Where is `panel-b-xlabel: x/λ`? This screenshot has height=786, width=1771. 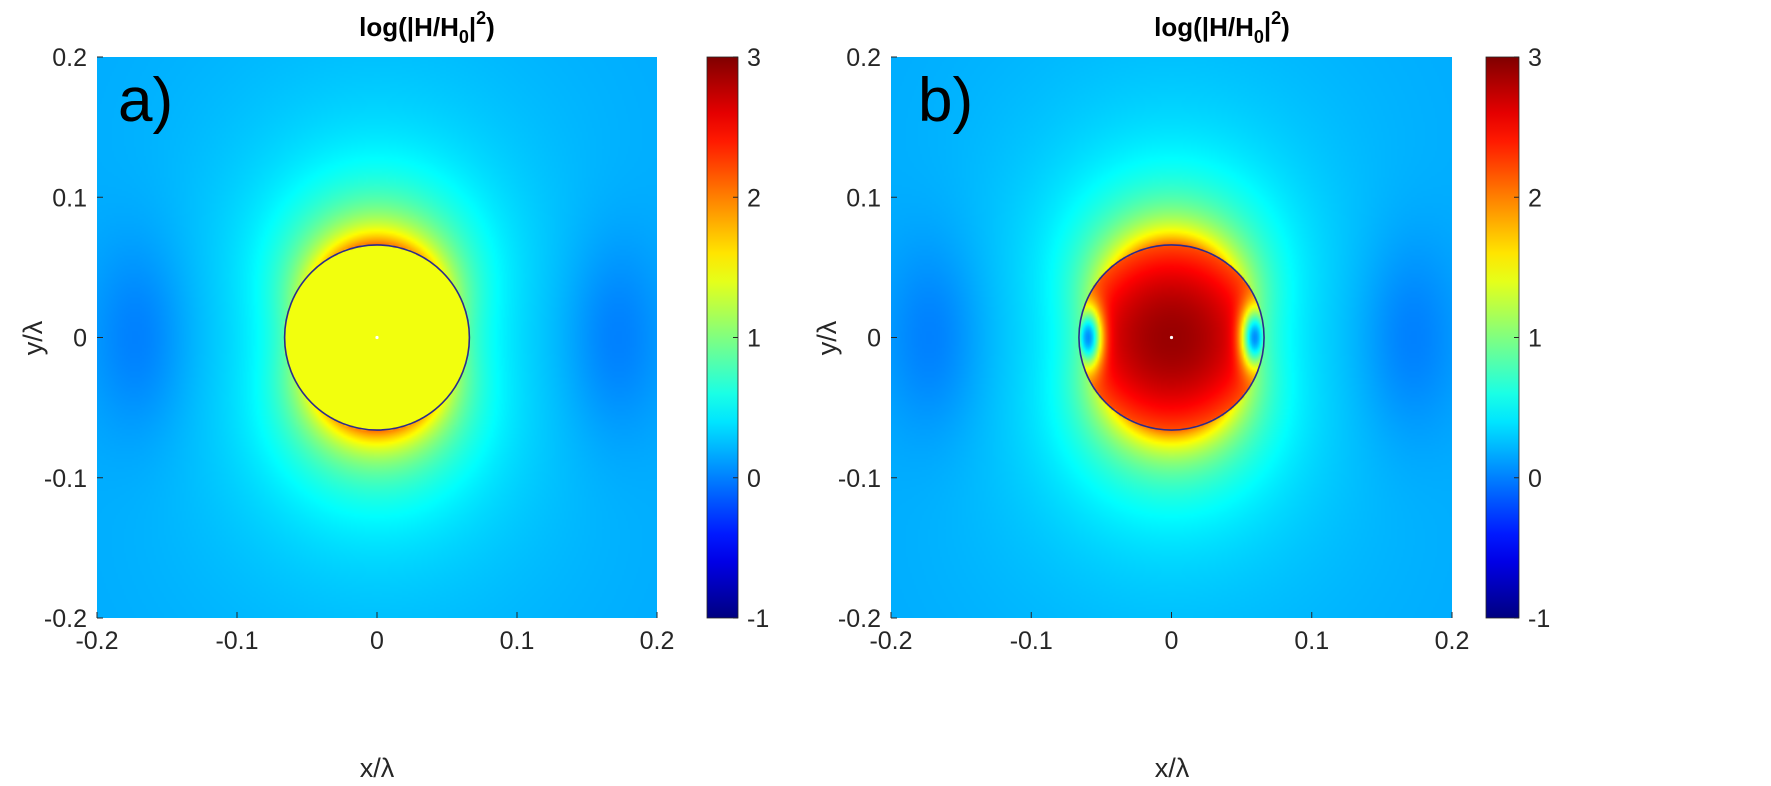
panel-b-xlabel: x/λ is located at coordinates (1172, 768).